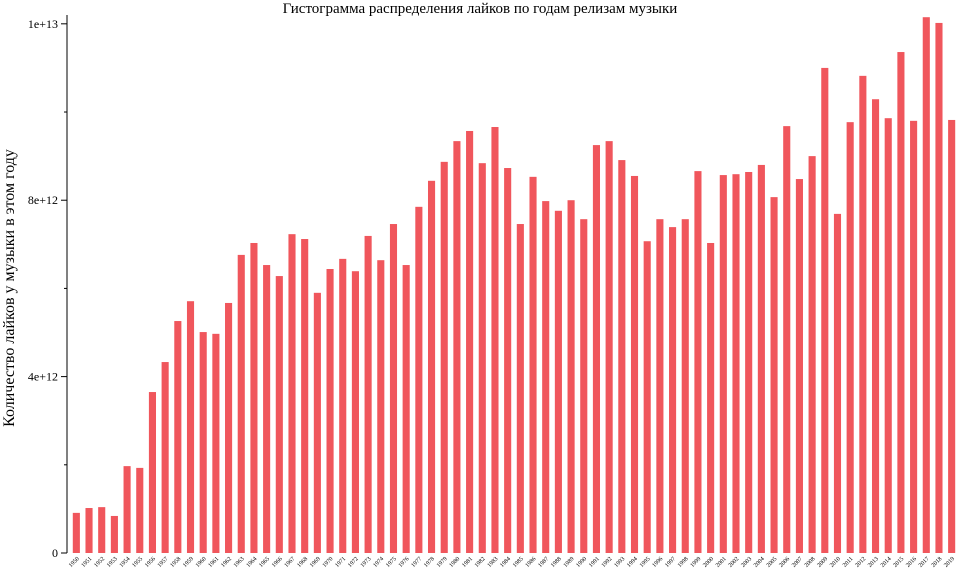 This screenshot has width=960, height=576. Describe the element at coordinates (55, 553) in the screenshot. I see `y-tick-label: 0` at that location.